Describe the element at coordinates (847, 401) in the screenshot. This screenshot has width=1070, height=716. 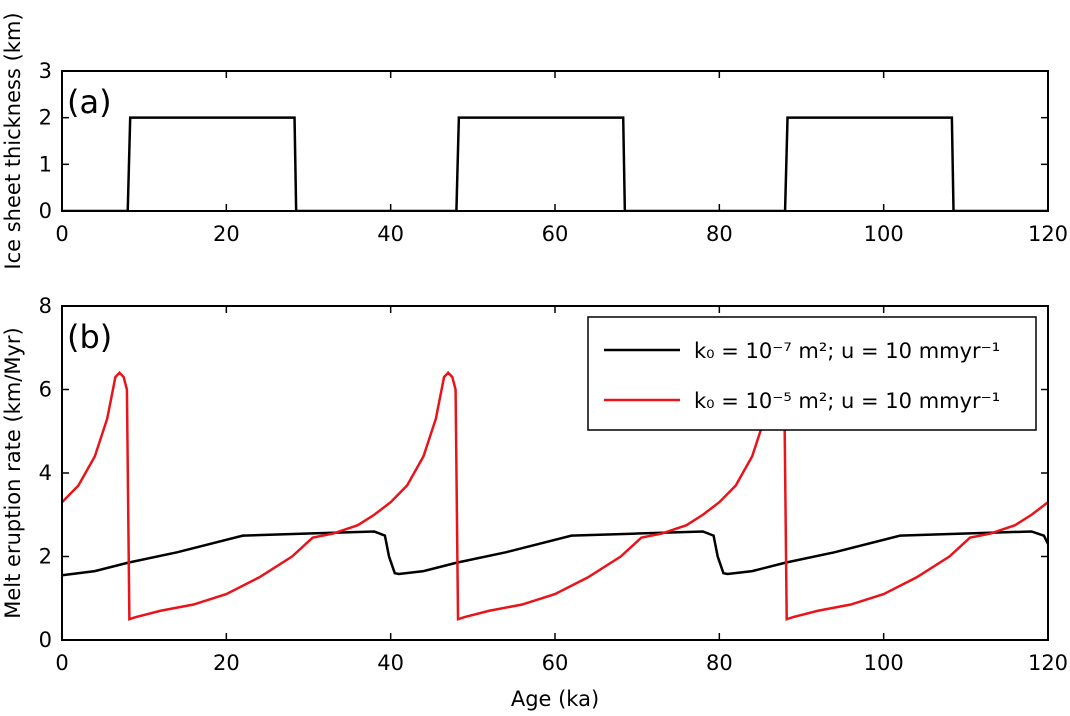
I see `legend-label: k₀ = 10⁻⁵ m²; u = 10 mmyr⁻¹` at that location.